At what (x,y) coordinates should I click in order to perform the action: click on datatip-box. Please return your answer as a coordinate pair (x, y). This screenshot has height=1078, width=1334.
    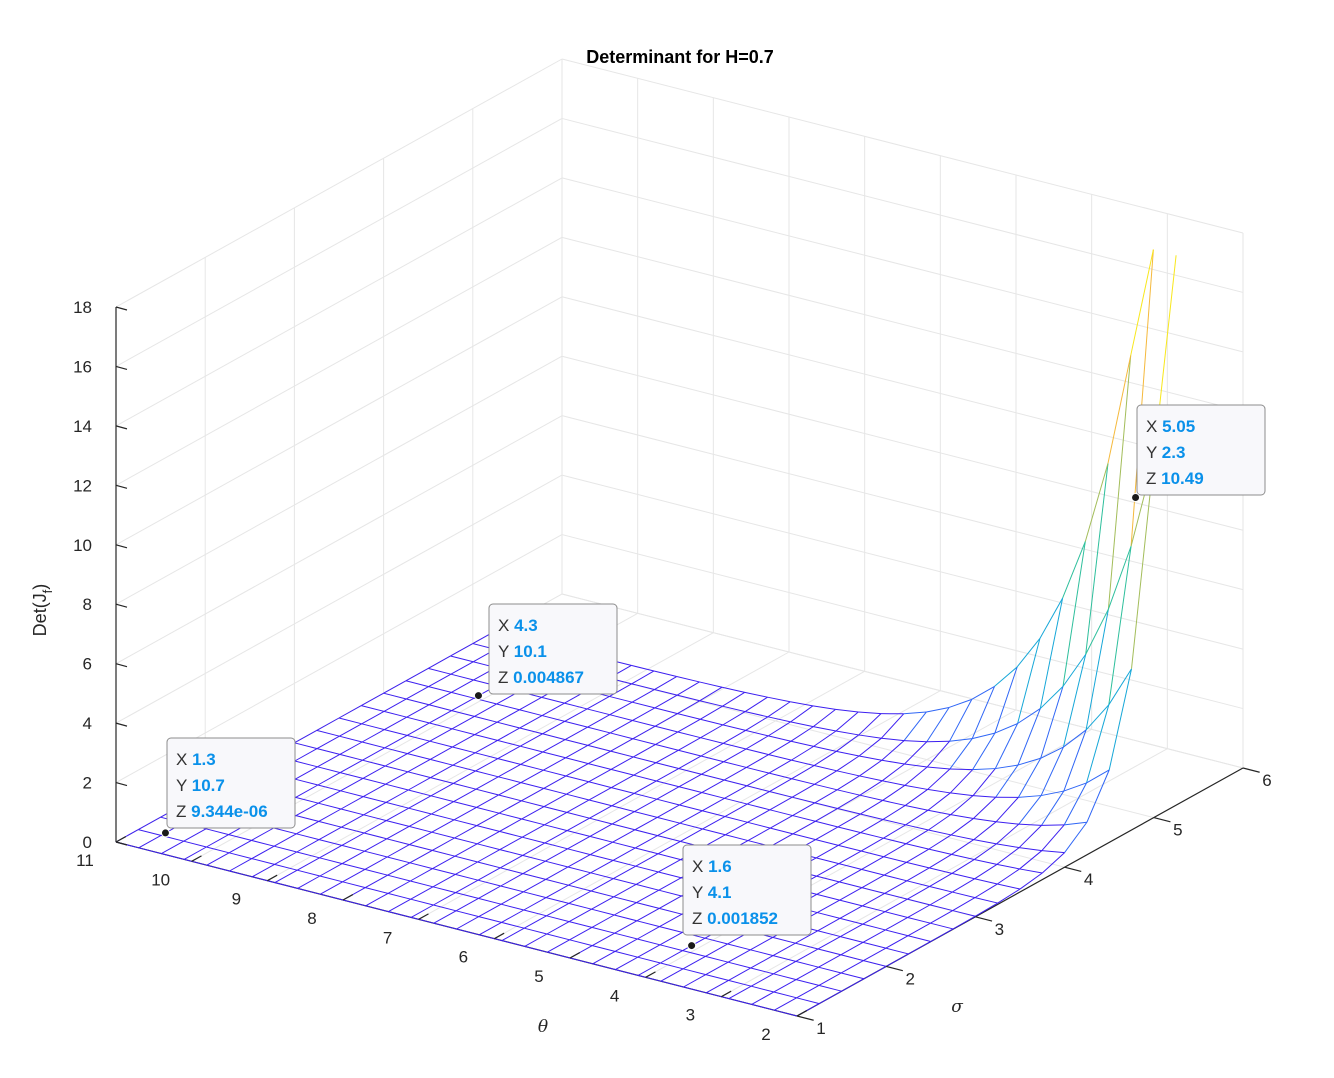
    Looking at the image, I should click on (231, 783).